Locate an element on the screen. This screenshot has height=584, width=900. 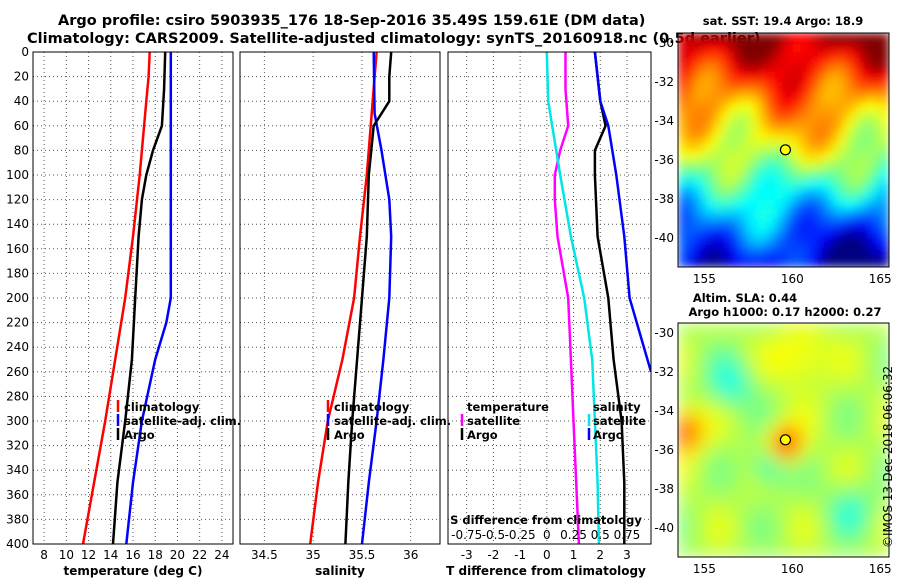
imos-credit: ©IMOS 13-Dec-2018 06:06:32 is located at coordinates (888, 457).